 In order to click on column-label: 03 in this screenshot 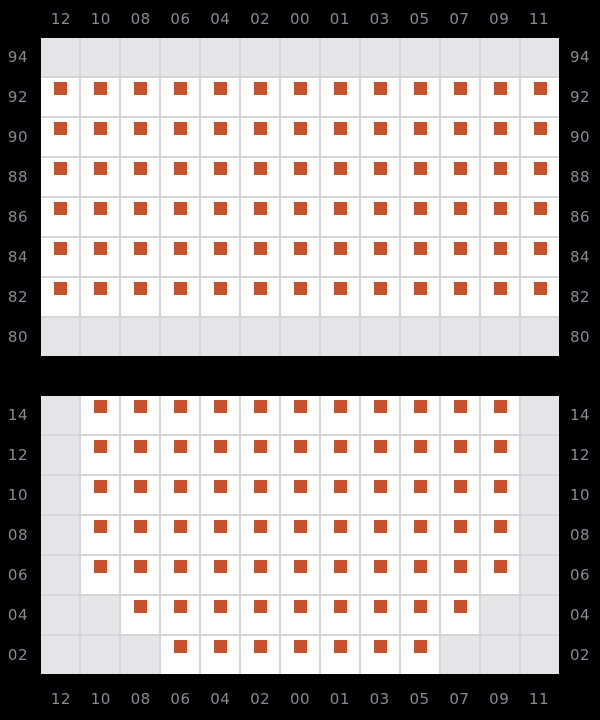, I will do `click(379, 699)`.